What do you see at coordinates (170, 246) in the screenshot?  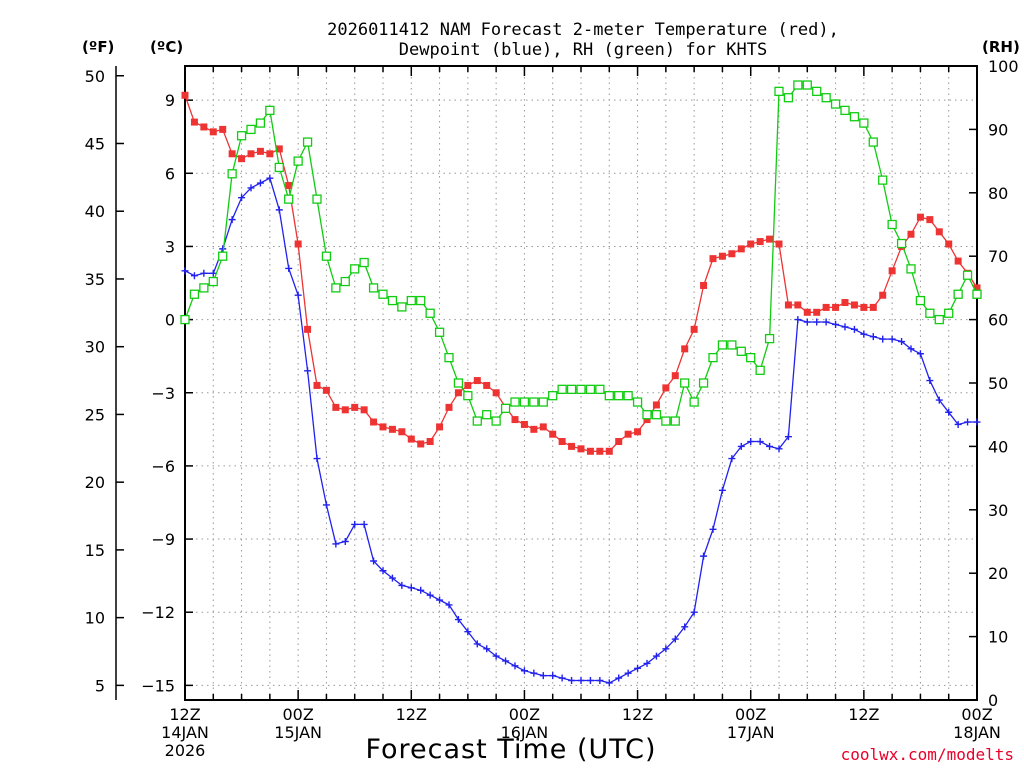 I see `tick-label-celsius: 3` at bounding box center [170, 246].